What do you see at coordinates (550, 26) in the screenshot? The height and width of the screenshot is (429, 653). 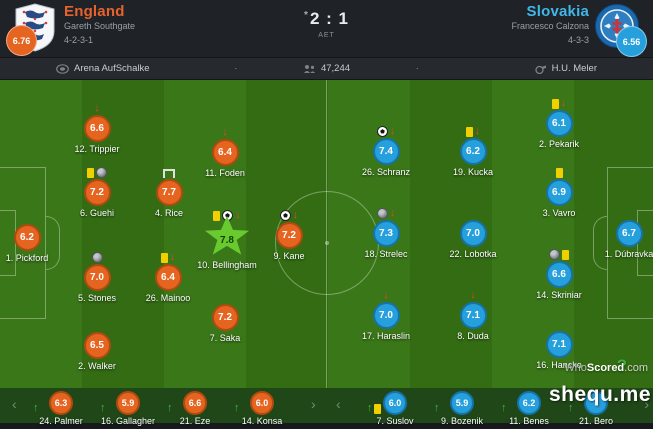 I see `away-manager: Francesco Calzona` at bounding box center [550, 26].